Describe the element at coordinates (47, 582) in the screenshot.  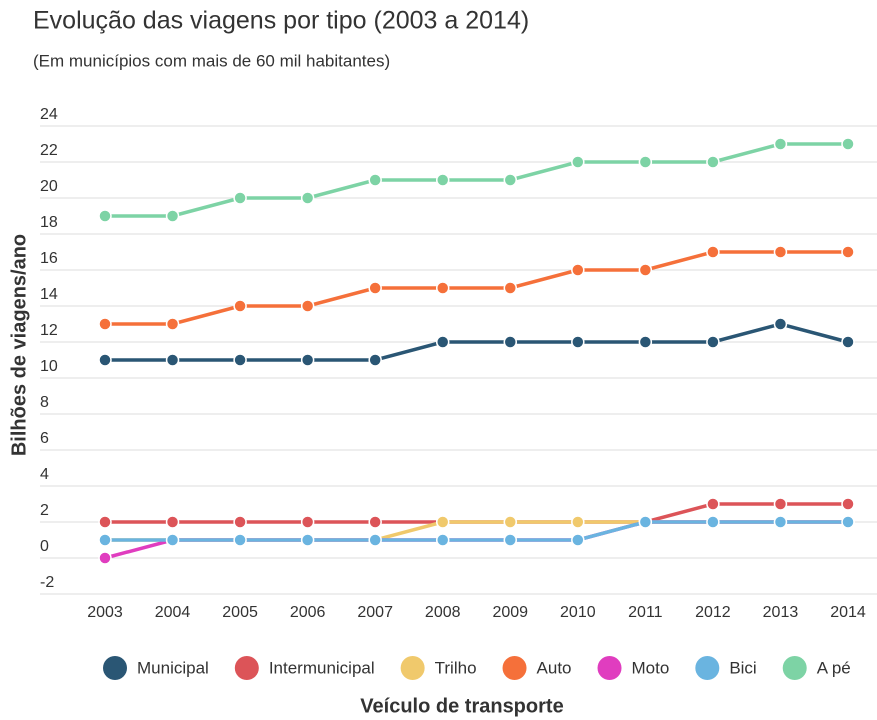
I see `y-tick-label: -2` at that location.